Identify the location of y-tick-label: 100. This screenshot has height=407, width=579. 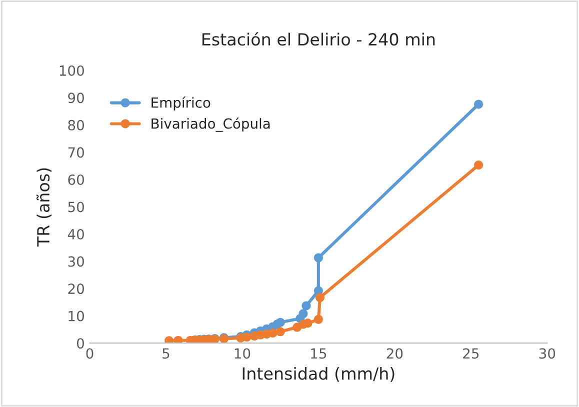
(72, 70).